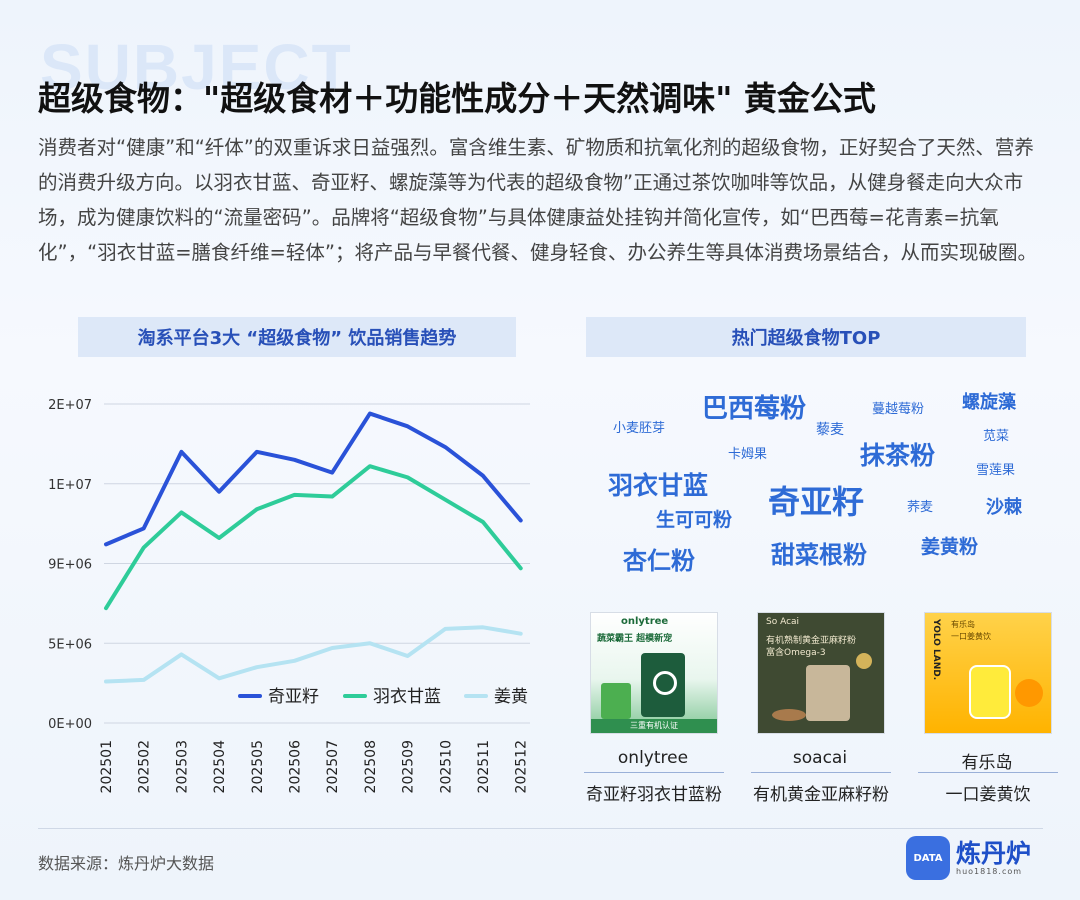 The height and width of the screenshot is (900, 1080). I want to click on right-panel-title: 热门超级食物TOP, so click(806, 337).